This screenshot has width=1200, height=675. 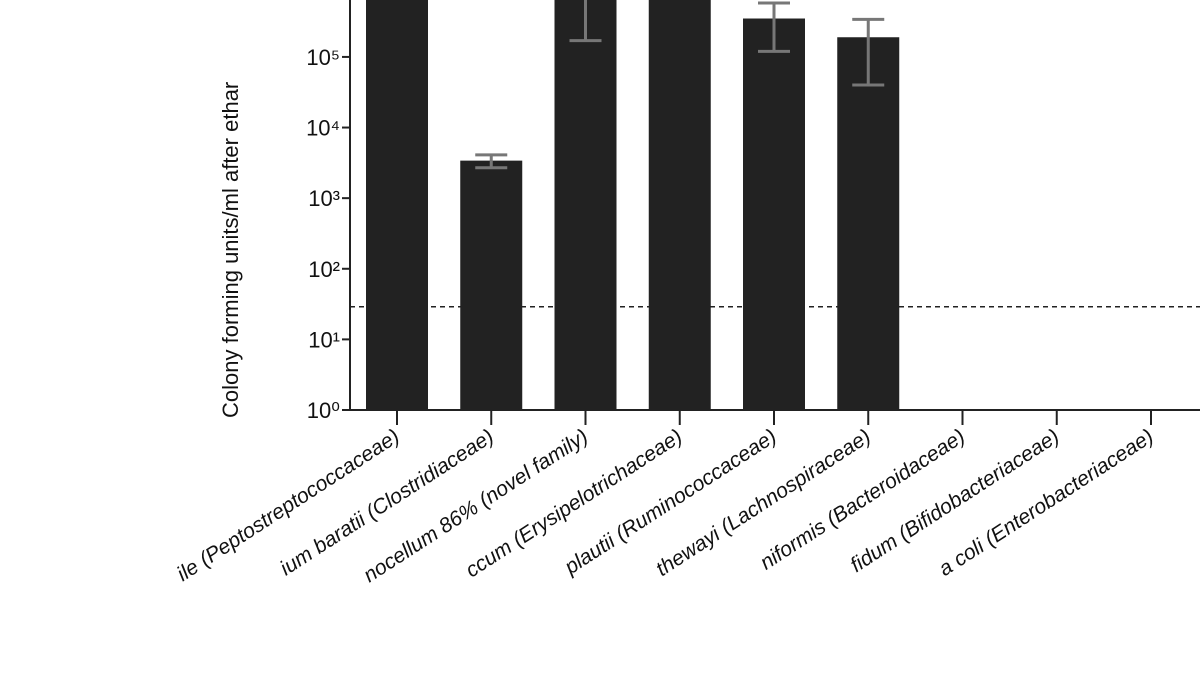 I want to click on y-tick-label: 10¹, so click(x=324, y=339).